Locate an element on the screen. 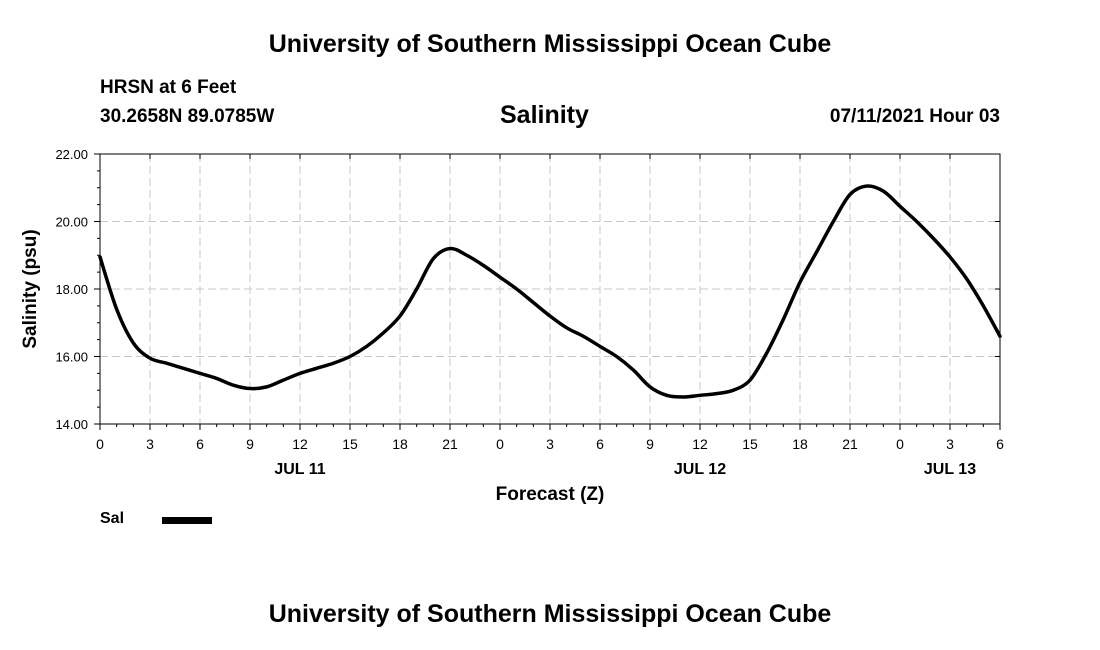 This screenshot has width=1100, height=650. y-tick-label: 16.00 is located at coordinates (71, 357).